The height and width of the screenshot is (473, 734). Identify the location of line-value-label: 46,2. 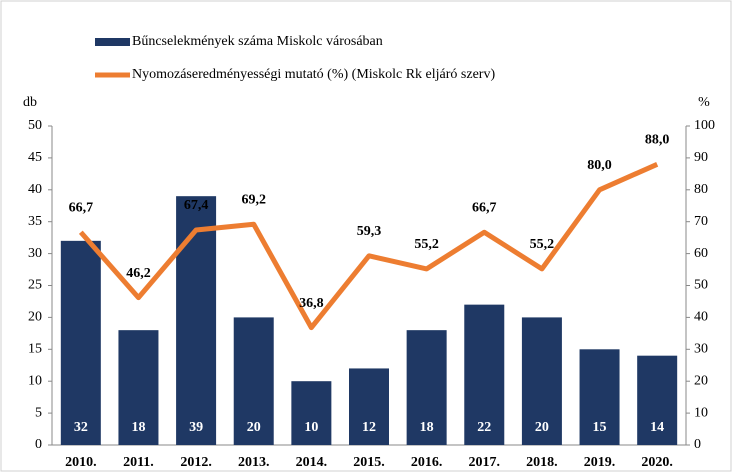
(138, 273).